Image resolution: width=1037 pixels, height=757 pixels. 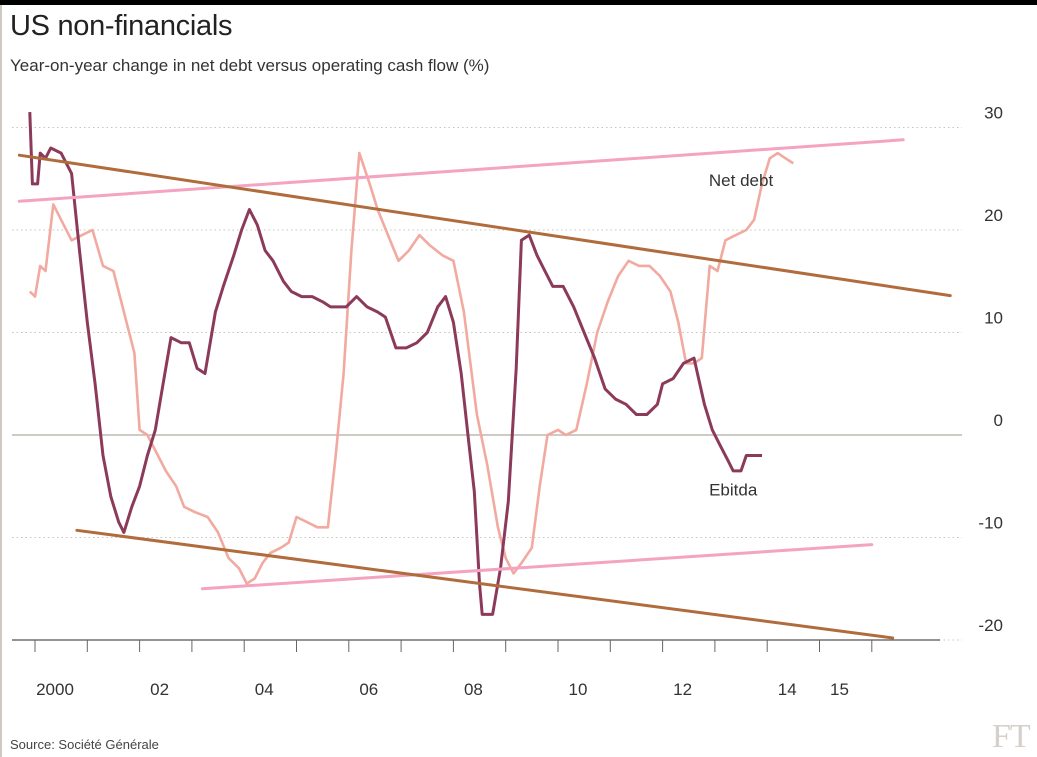 What do you see at coordinates (990, 370) in the screenshot?
I see `y-axis-labels: 30 20 10 0 -10 -20` at bounding box center [990, 370].